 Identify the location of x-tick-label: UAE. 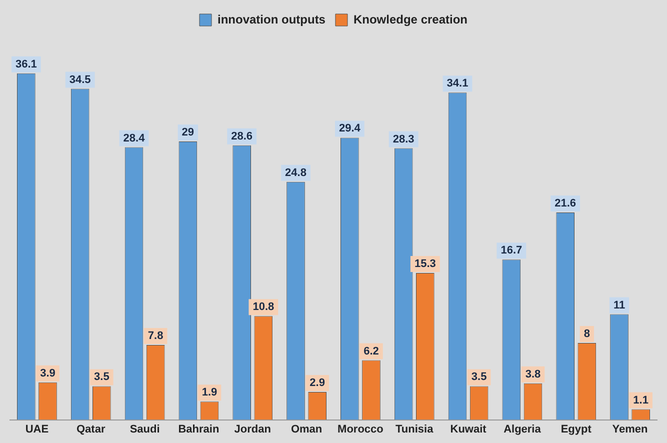
(37, 429).